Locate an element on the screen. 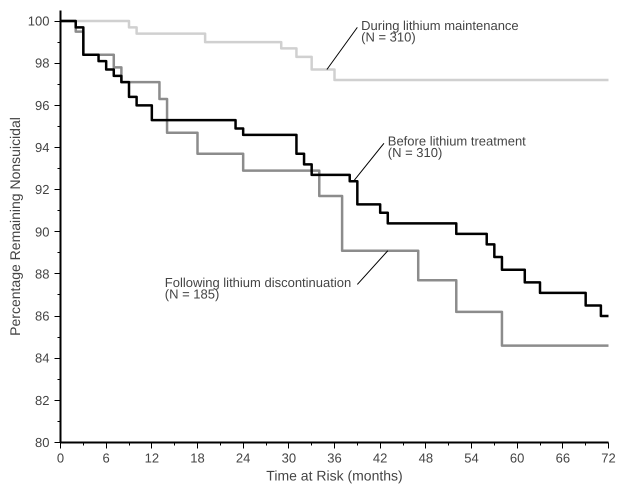 The width and height of the screenshot is (620, 492). x-tick-label: 30 is located at coordinates (289, 458).